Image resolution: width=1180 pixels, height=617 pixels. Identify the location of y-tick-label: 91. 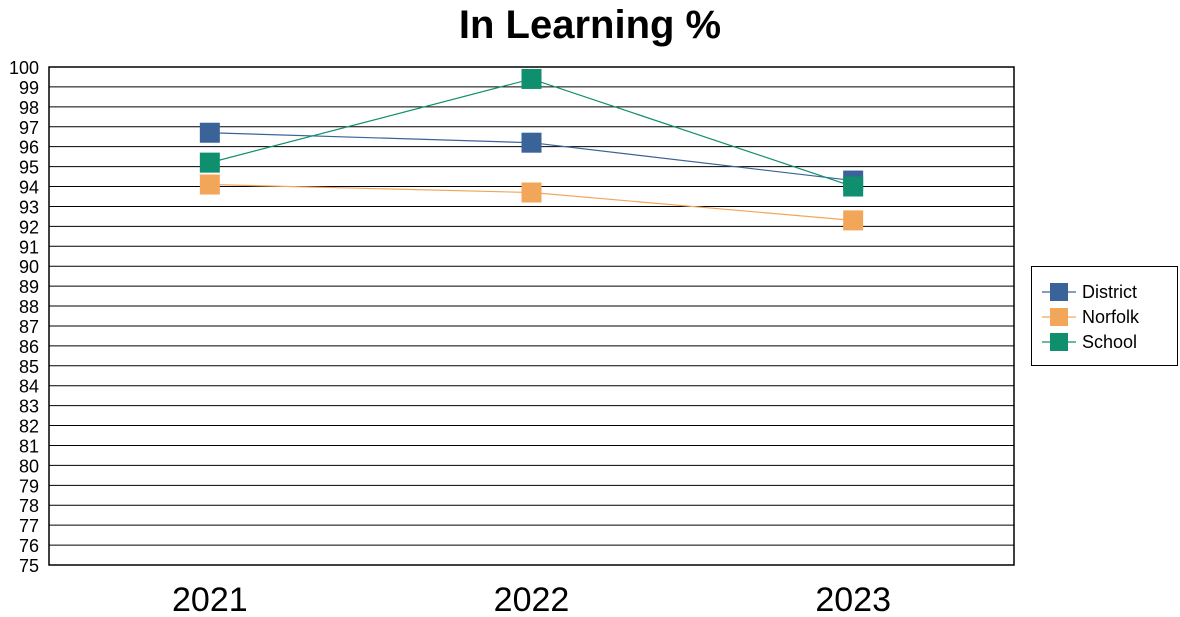
(29, 247).